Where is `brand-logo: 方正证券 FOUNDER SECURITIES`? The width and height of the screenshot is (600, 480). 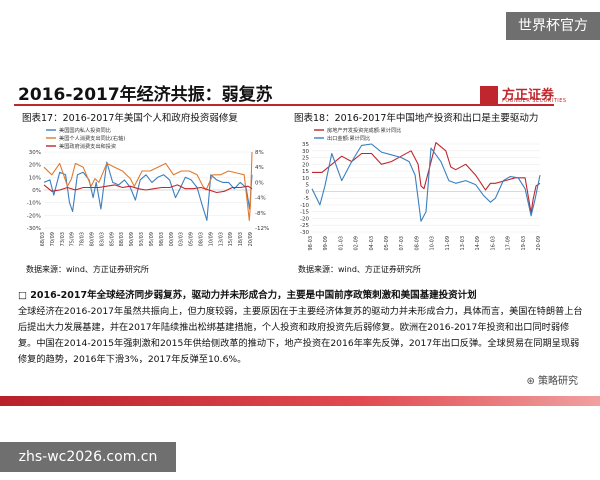 brand-logo: 方正证券 FOUNDER SECURITIES is located at coordinates (535, 95).